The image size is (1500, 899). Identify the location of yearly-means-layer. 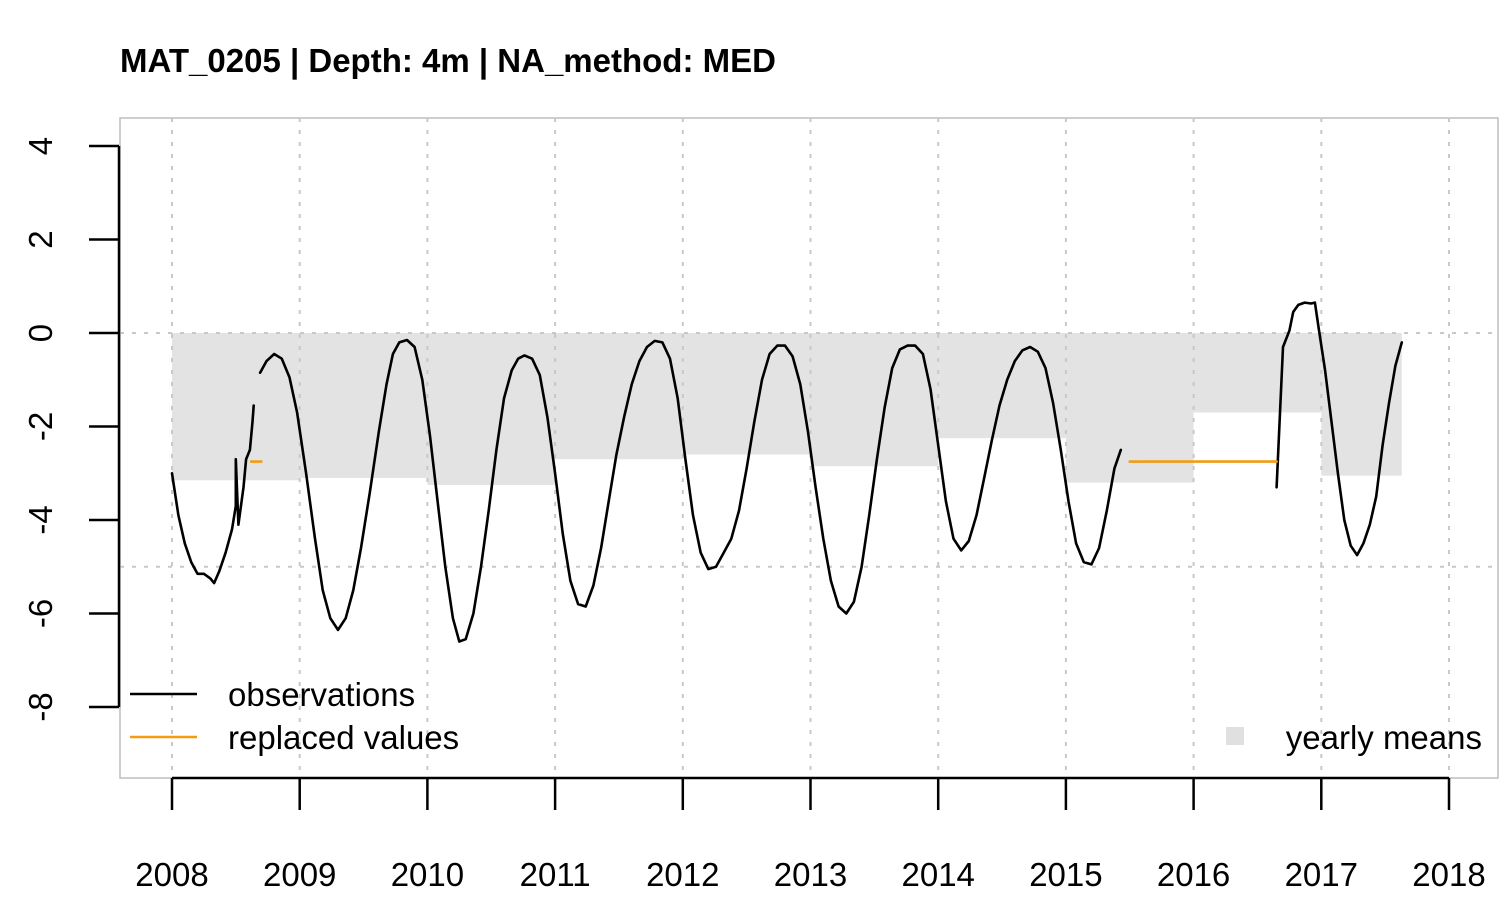
(787, 409).